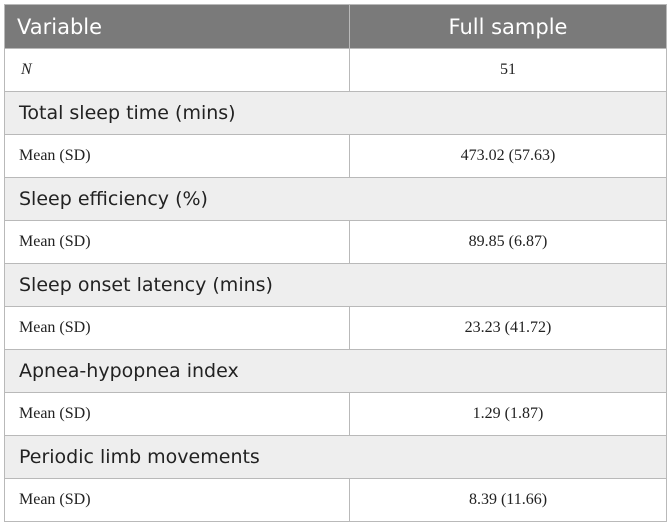 This screenshot has width=670, height=525. Describe the element at coordinates (508, 414) in the screenshot. I see `stat-value: 1.29 (1.87)` at that location.